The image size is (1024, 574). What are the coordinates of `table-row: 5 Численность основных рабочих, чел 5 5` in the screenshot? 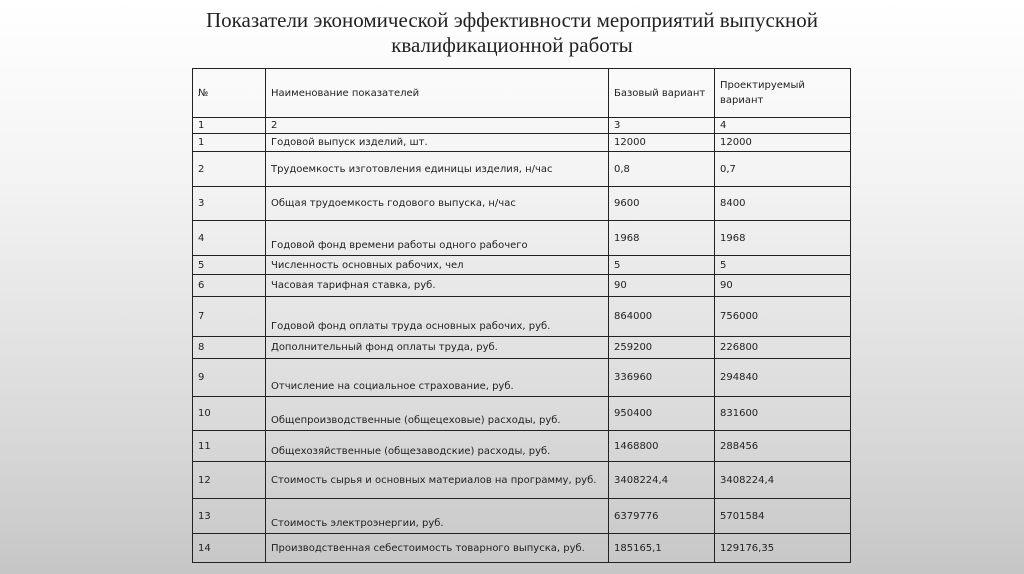 It's located at (521, 265).